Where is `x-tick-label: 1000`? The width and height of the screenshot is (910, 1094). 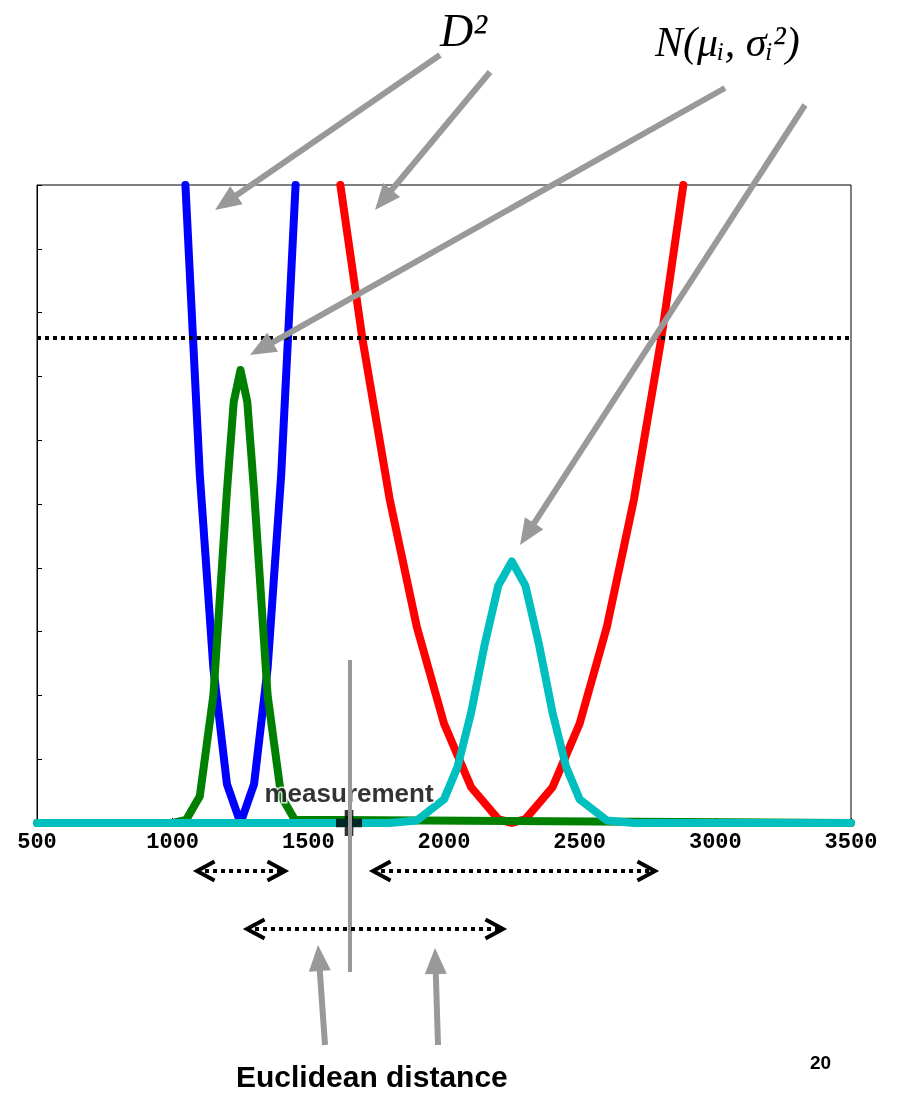
x-tick-label: 1000 is located at coordinates (173, 842).